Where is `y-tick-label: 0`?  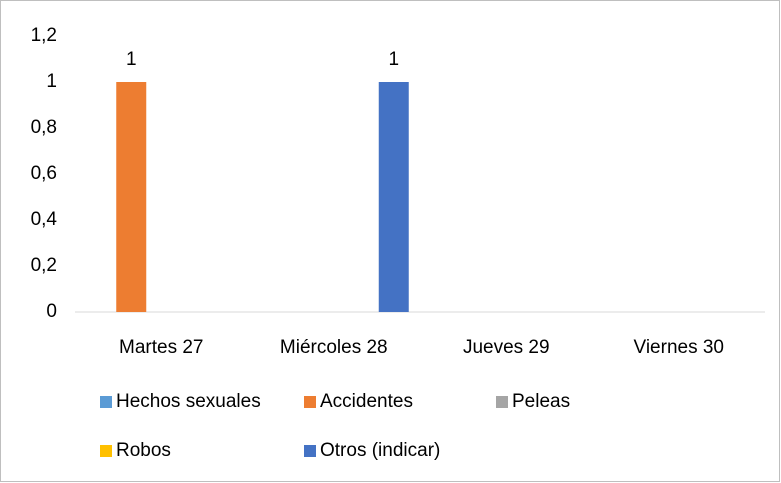
y-tick-label: 0 is located at coordinates (51, 311).